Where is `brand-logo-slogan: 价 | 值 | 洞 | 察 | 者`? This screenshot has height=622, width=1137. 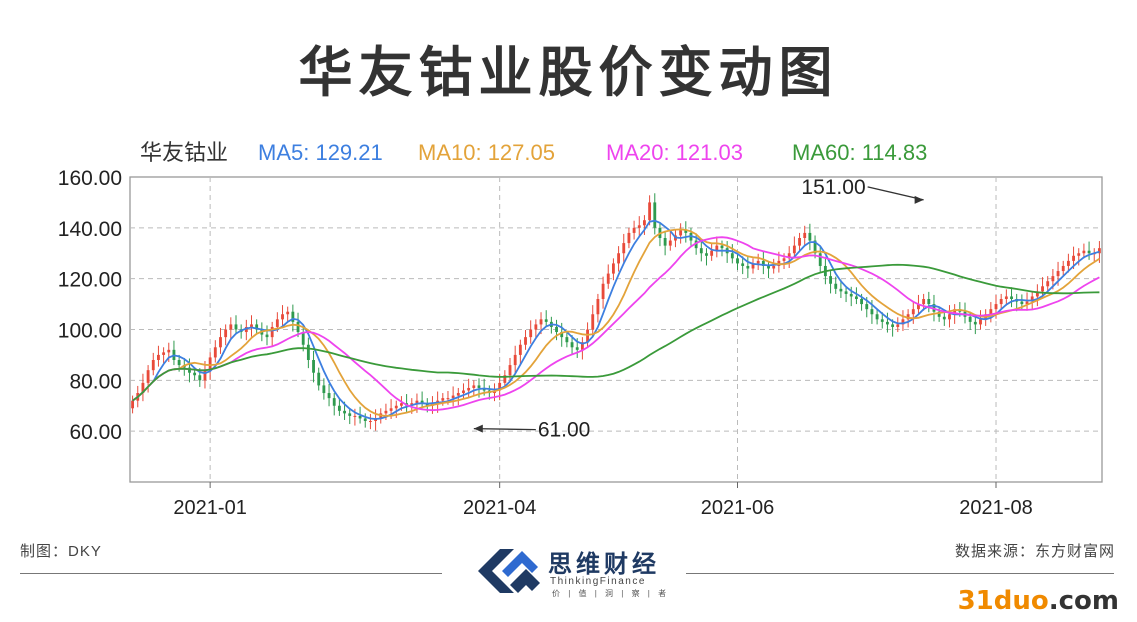 brand-logo-slogan: 价 | 值 | 洞 | 察 | 者 is located at coordinates (611, 593).